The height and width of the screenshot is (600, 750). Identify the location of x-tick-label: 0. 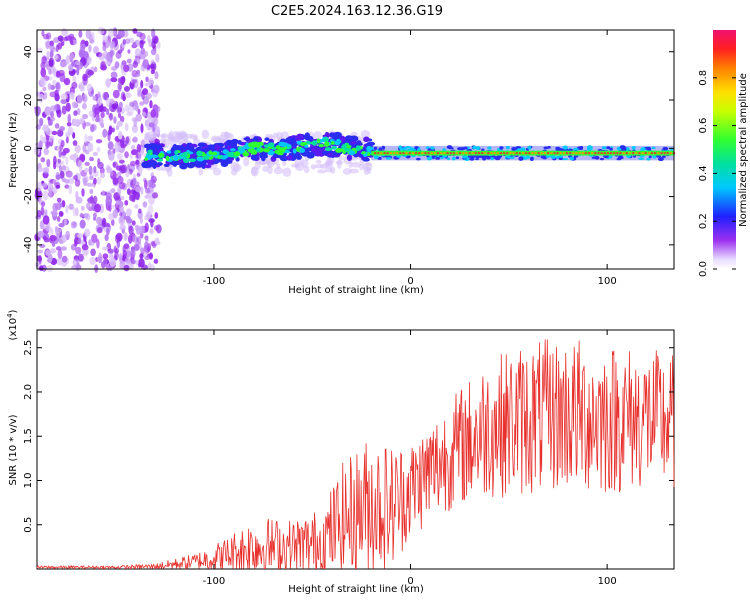
(410, 281).